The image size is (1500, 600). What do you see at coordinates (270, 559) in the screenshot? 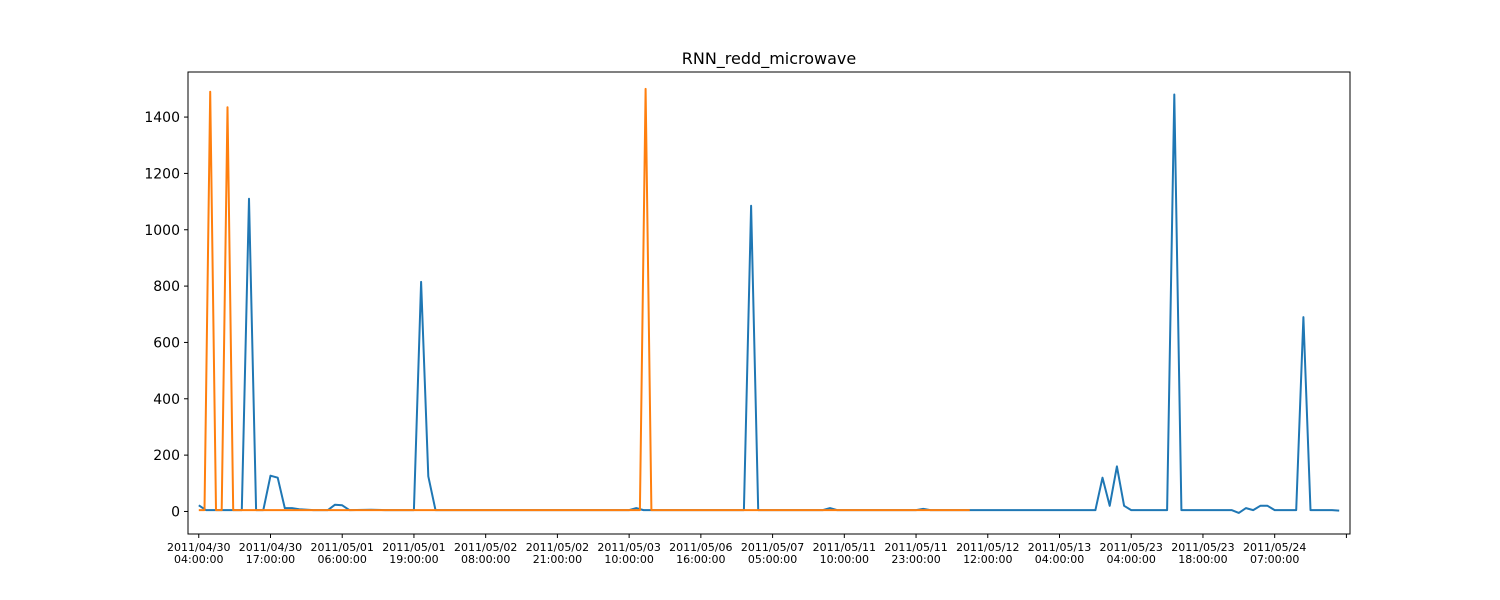
I see `x-tick-label-time: 17:00:00` at bounding box center [270, 559].